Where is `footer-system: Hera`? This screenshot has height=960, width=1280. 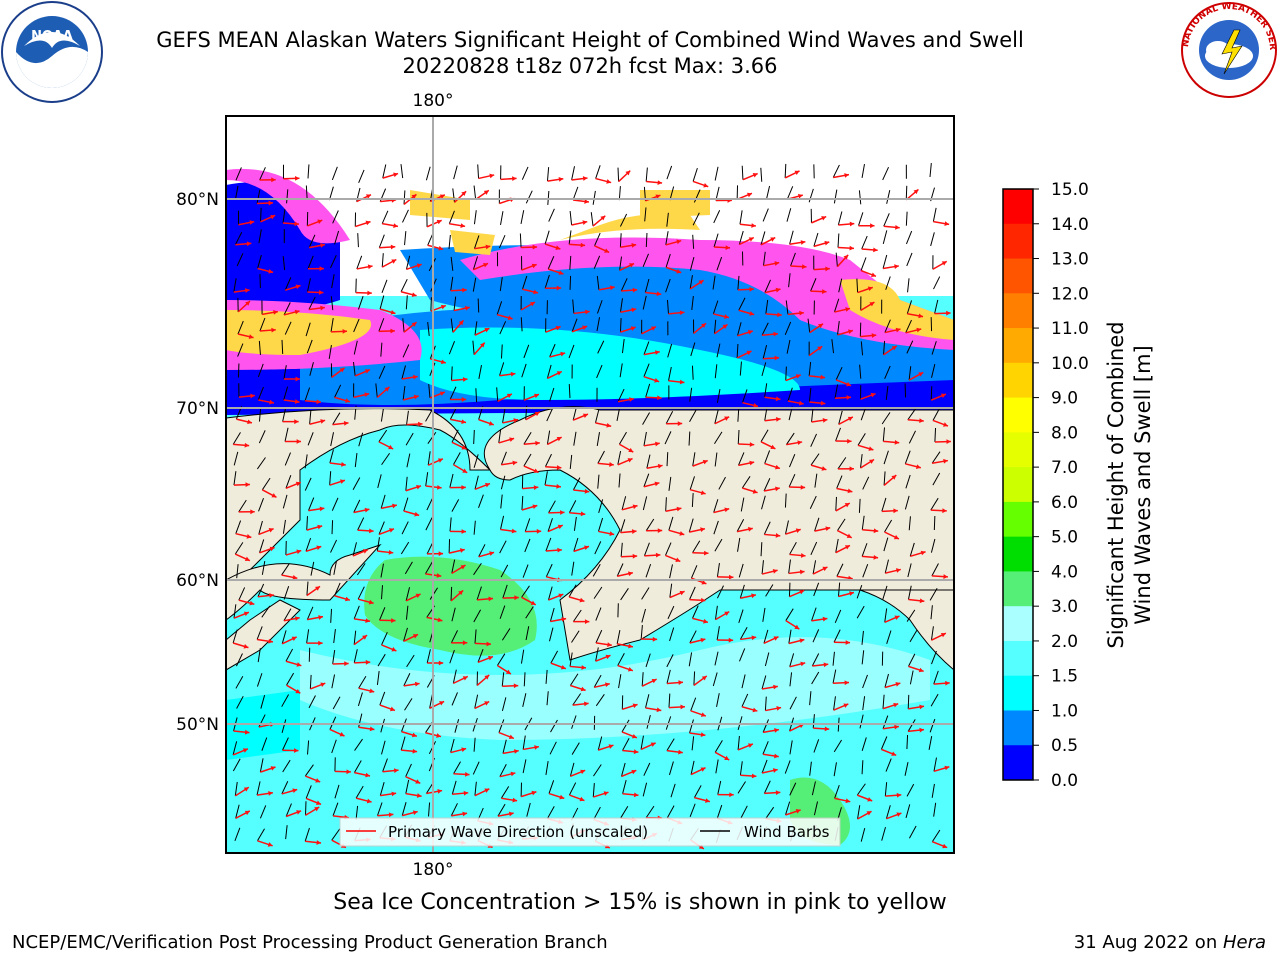 footer-system: Hera is located at coordinates (1244, 942).